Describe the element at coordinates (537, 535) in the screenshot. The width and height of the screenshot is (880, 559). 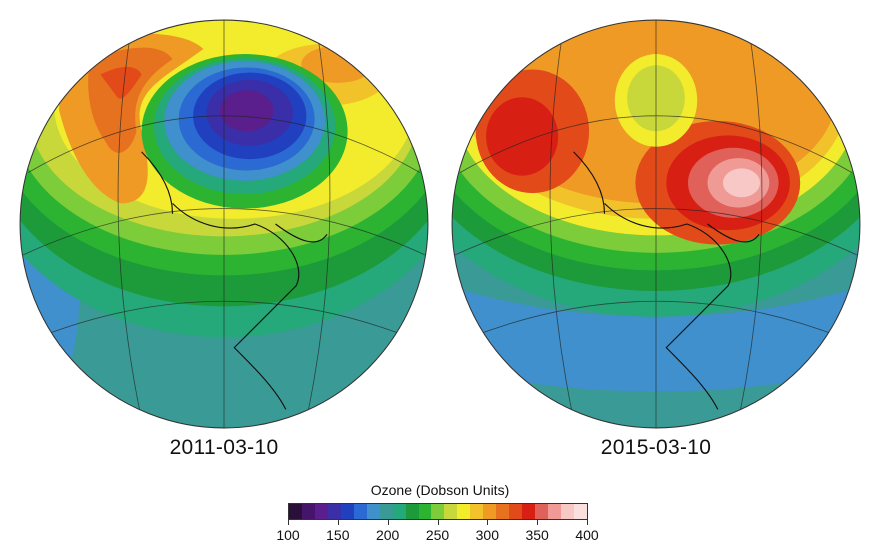
I see `colorbar-tick-label: 350` at that location.